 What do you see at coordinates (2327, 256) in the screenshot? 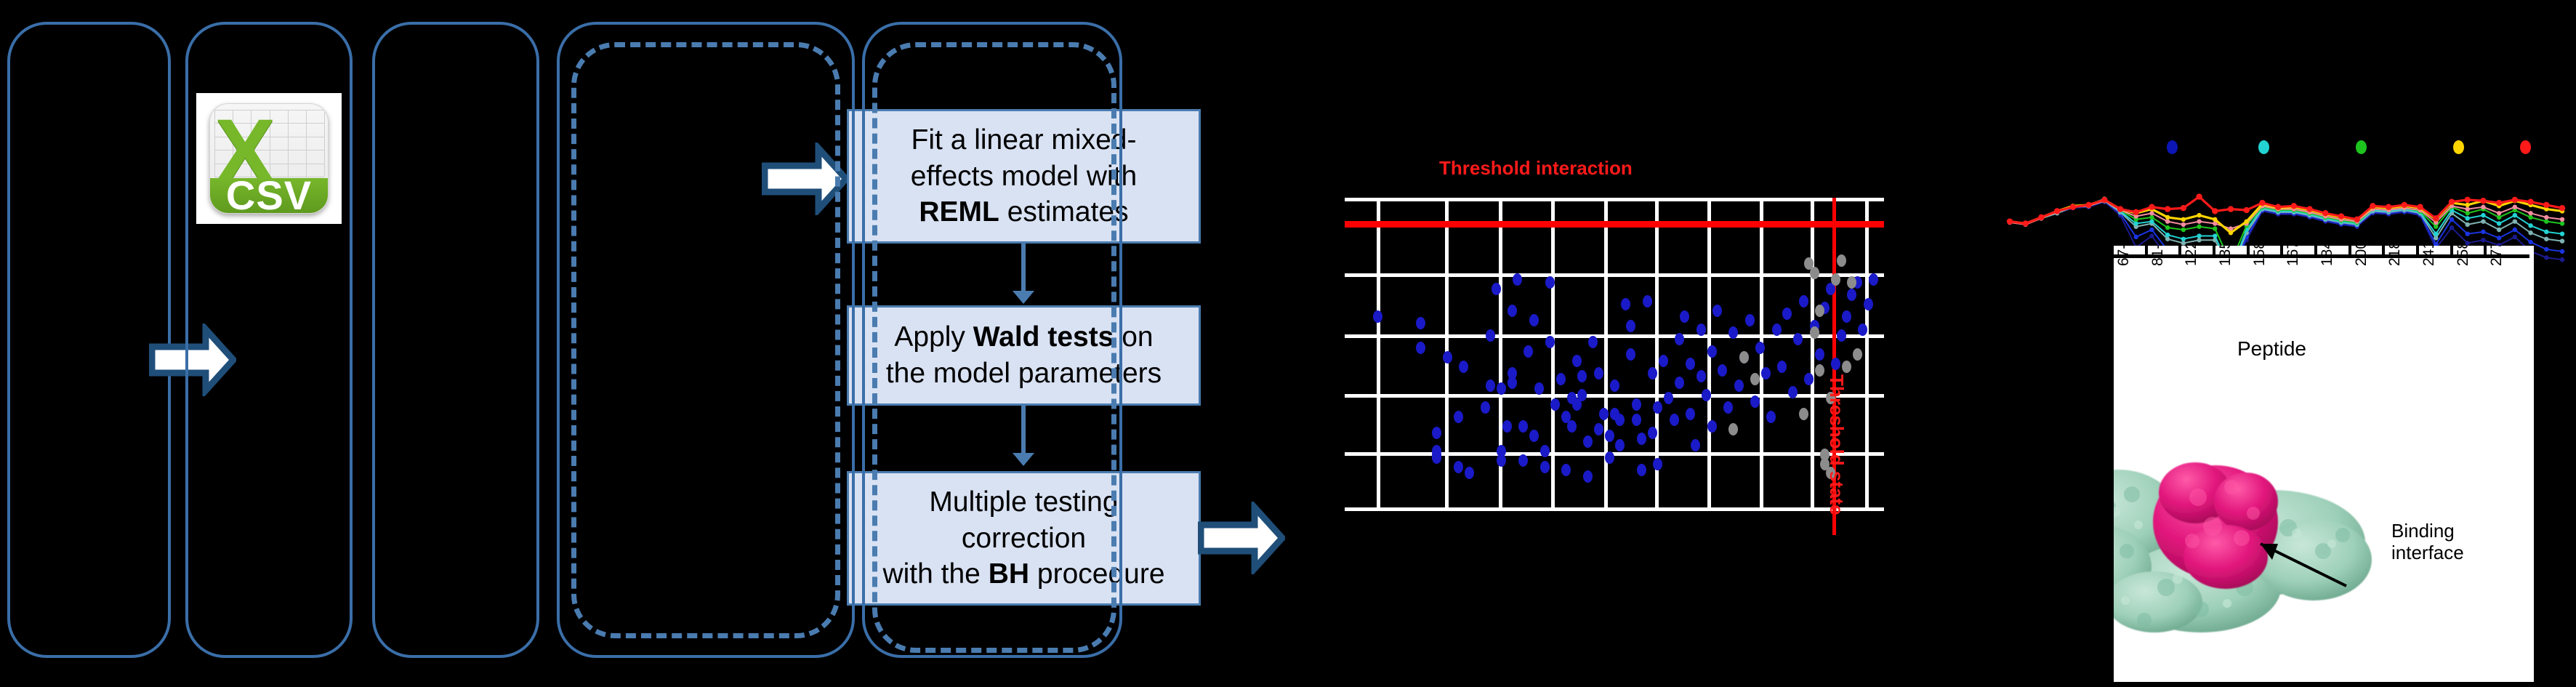
I see `x-tick-label: 184-199` at bounding box center [2327, 256].